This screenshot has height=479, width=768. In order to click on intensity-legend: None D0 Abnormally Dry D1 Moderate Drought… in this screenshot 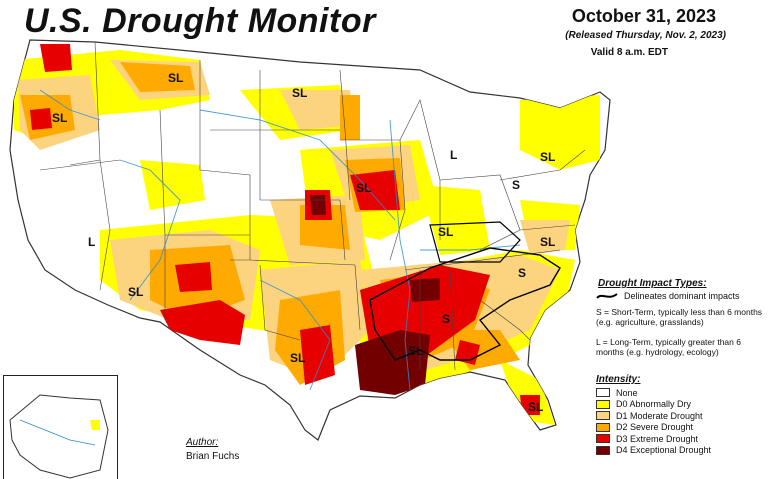, I will do `click(653, 421)`.